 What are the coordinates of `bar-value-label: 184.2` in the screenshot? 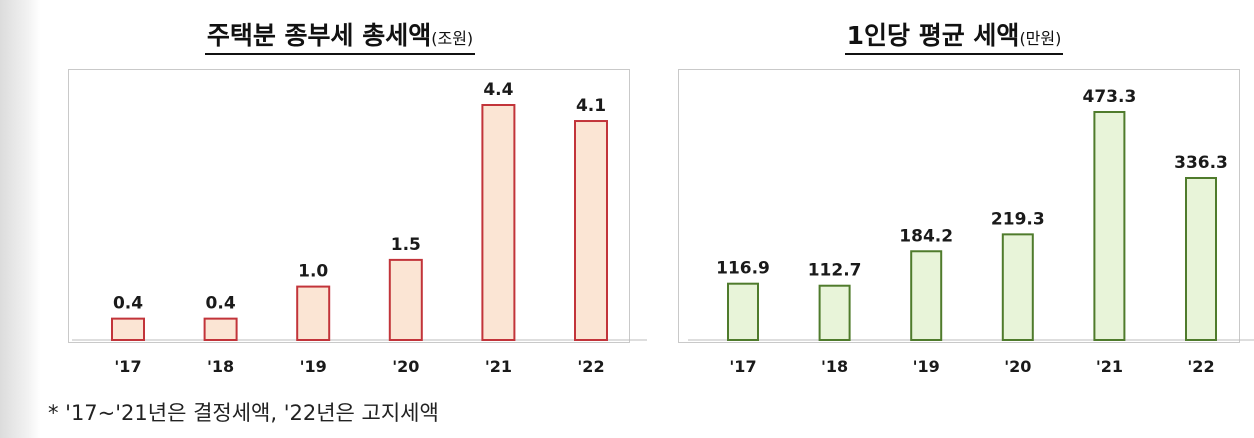 It's located at (926, 236).